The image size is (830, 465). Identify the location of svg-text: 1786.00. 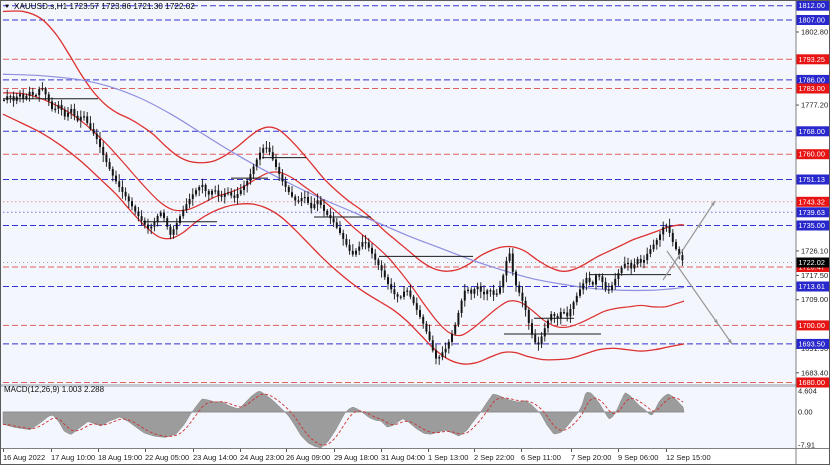
(812, 79).